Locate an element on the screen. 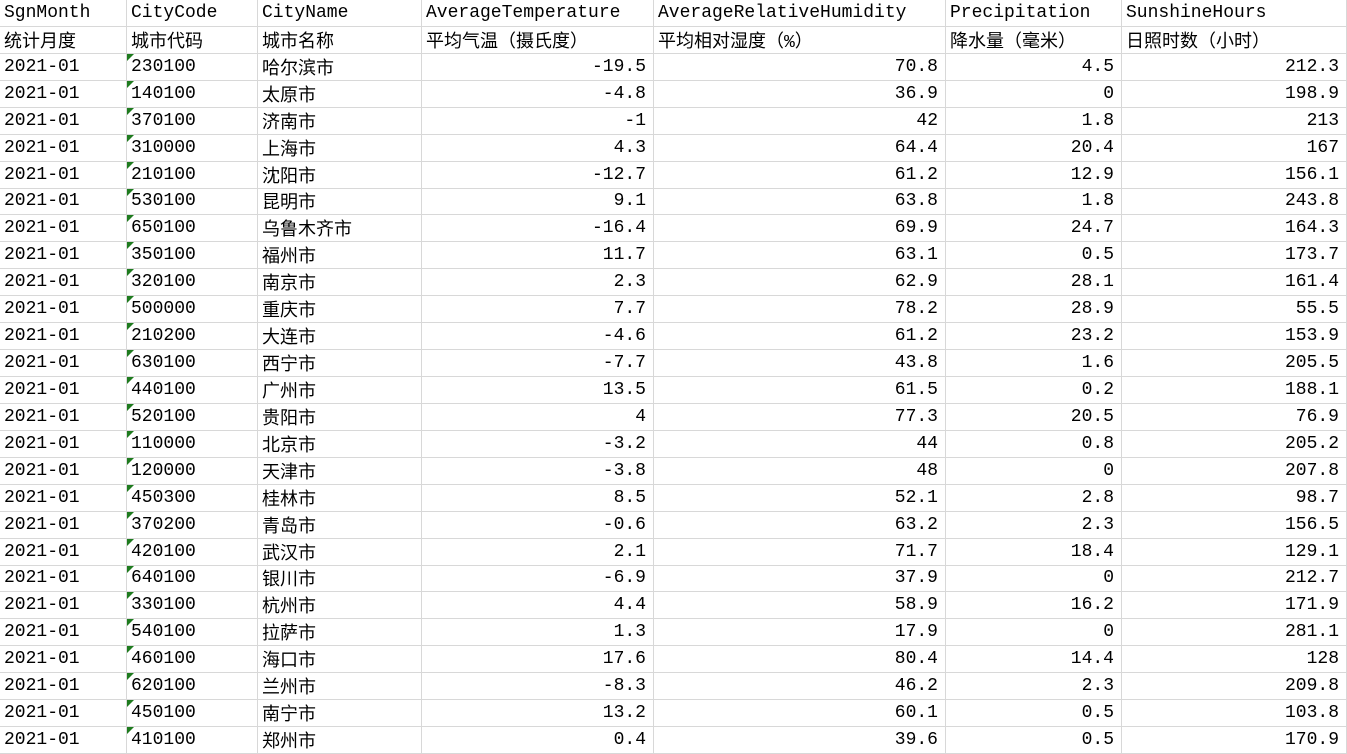 This screenshot has width=1347, height=754. cell-precipitation: 16.2 is located at coordinates (1034, 606).